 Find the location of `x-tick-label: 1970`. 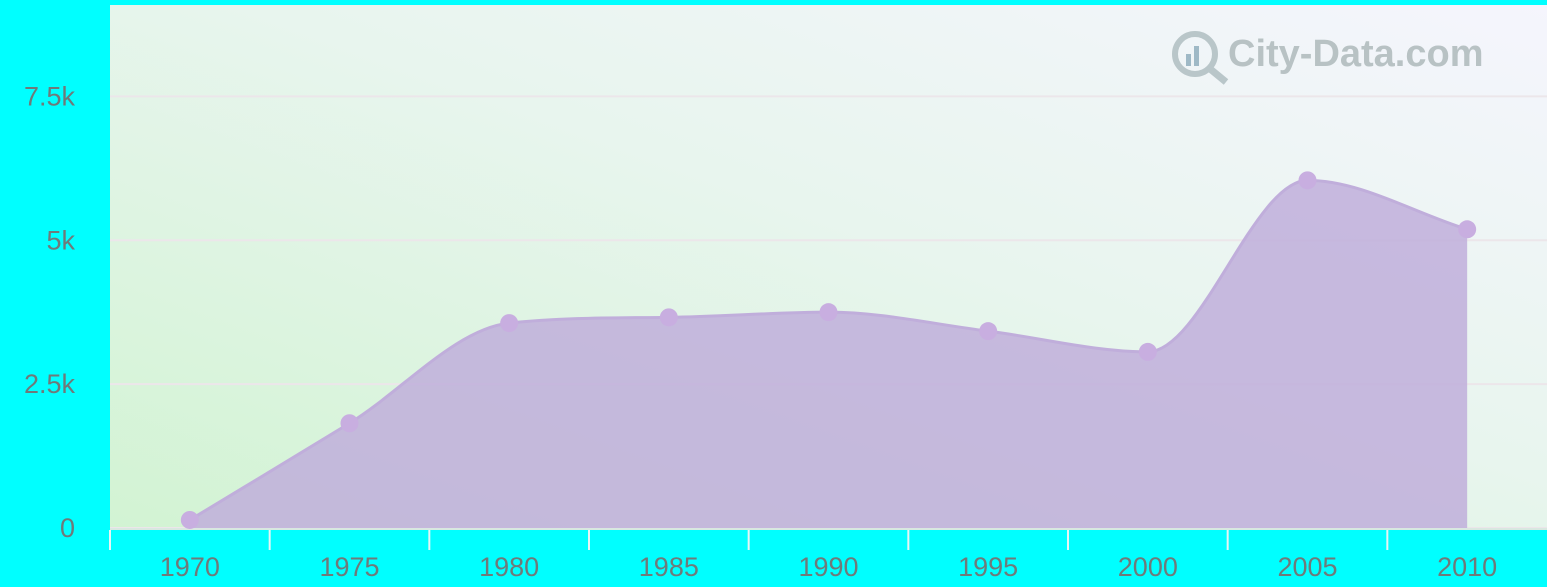

x-tick-label: 1970 is located at coordinates (190, 567).